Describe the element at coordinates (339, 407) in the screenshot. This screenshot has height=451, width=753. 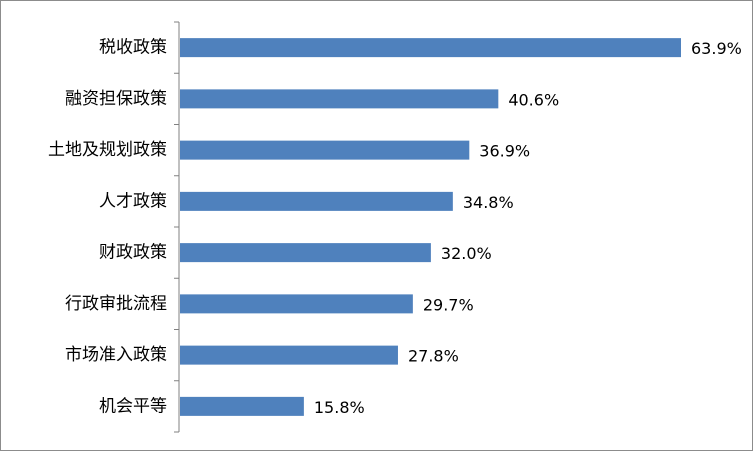
I see `value-label: 15.8%` at that location.